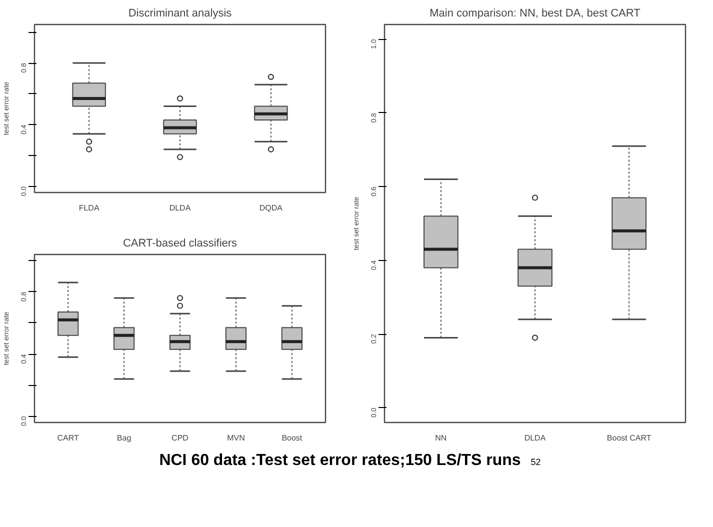 Image resolution: width=713 pixels, height=527 pixels. Describe the element at coordinates (271, 208) in the screenshot. I see `x-tick-label: DQDA` at that location.